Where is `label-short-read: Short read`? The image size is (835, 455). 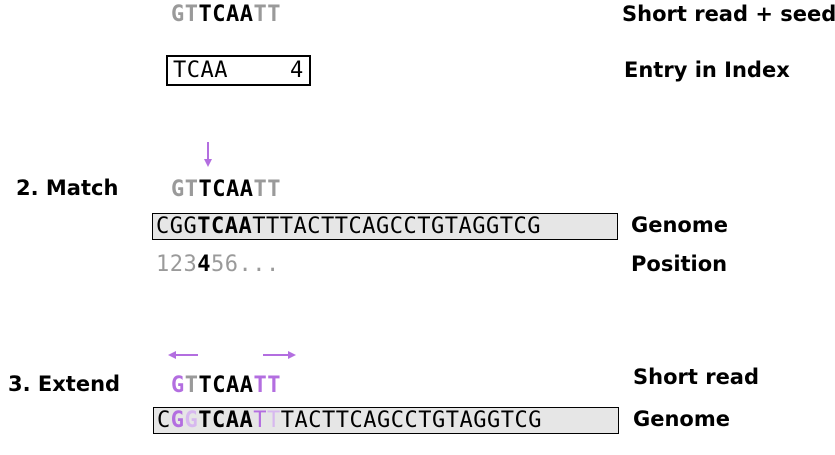
label-short-read: Short read is located at coordinates (696, 377).